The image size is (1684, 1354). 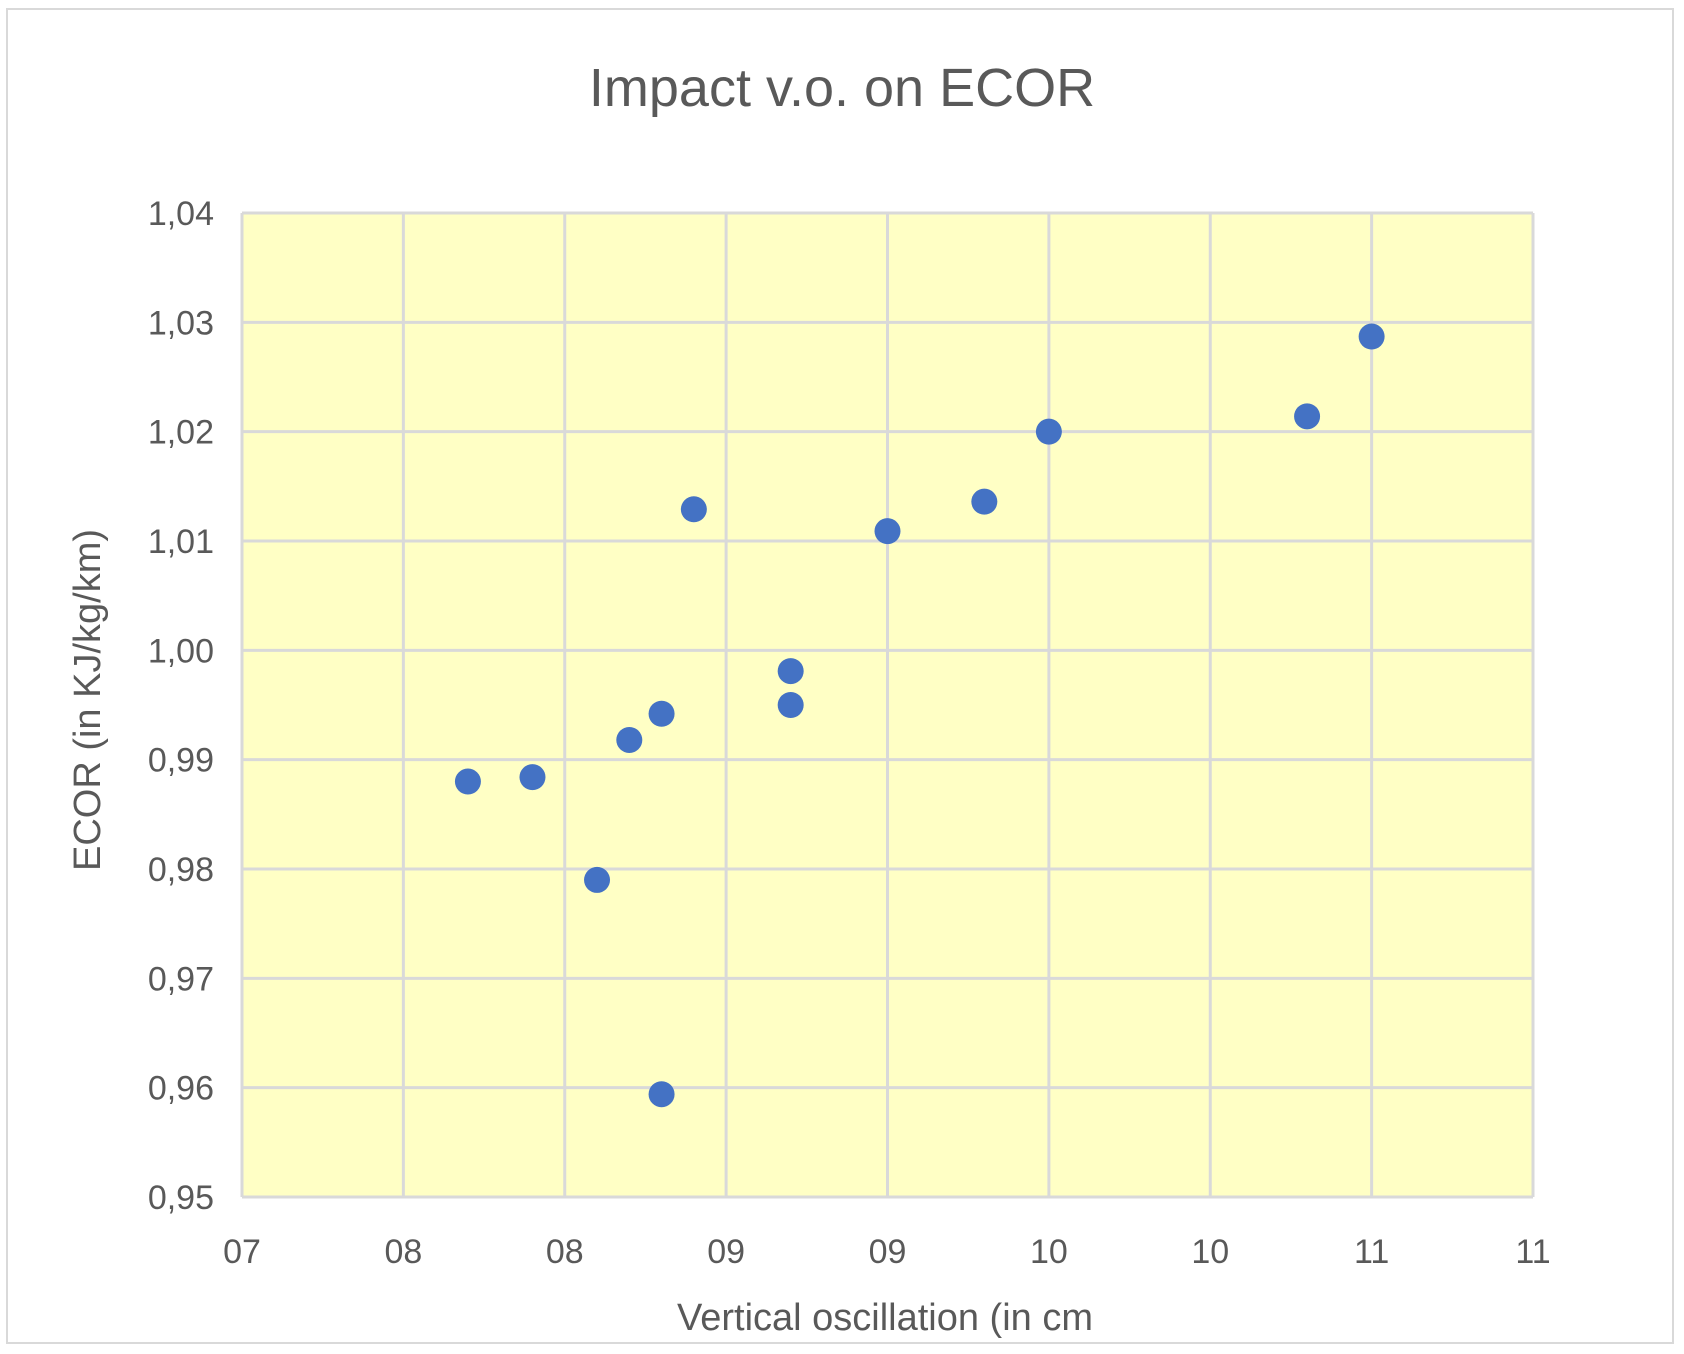 What do you see at coordinates (181, 433) in the screenshot?
I see `y-tick-label: 1,02` at bounding box center [181, 433].